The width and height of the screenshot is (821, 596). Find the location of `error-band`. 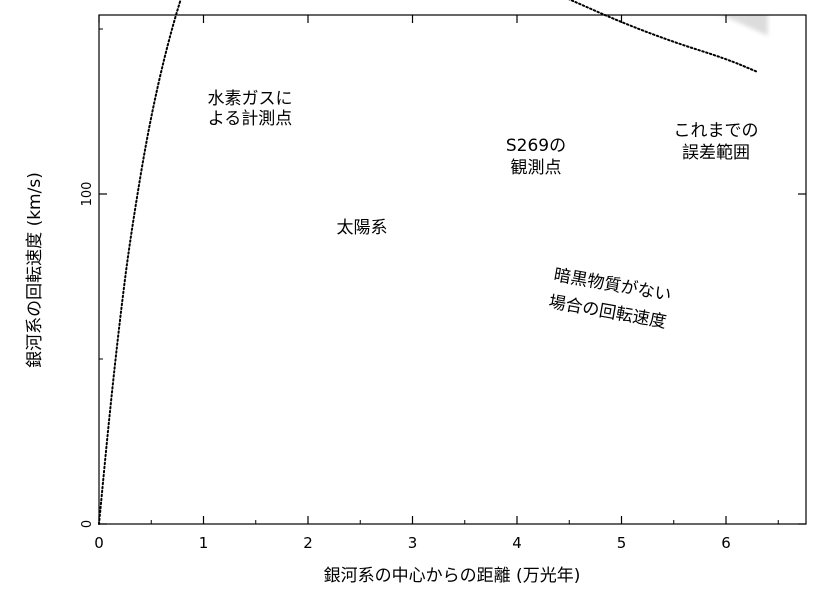

error-band is located at coordinates (744, 25).